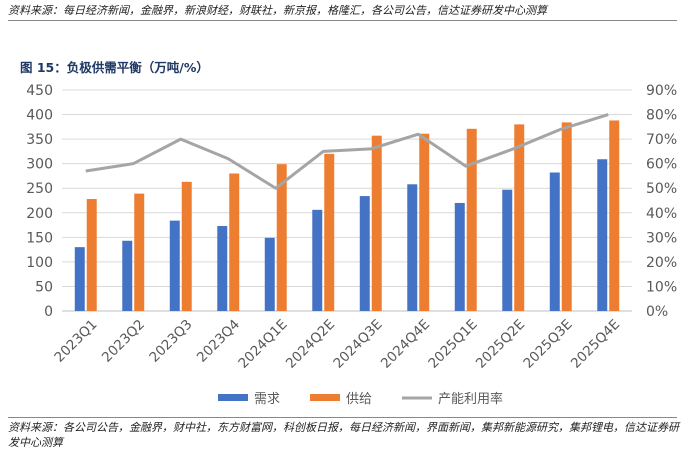 This screenshot has width=685, height=450. I want to click on right-tick-label: 40%, so click(661, 214).